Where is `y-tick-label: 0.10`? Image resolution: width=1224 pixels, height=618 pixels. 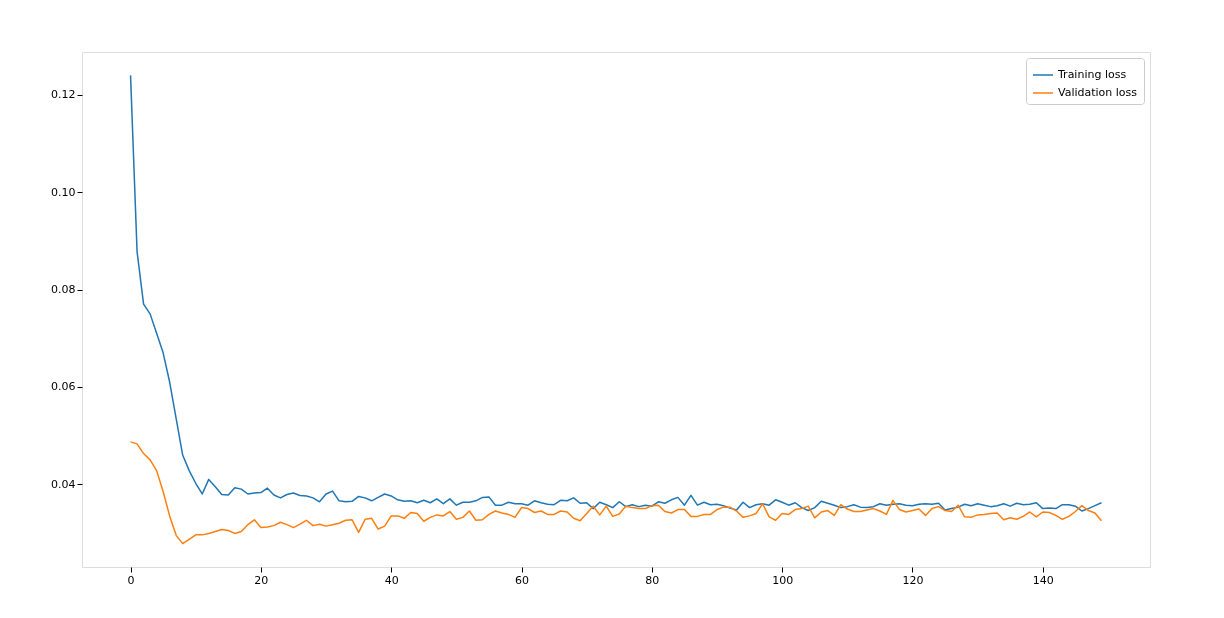 y-tick-label: 0.10 is located at coordinates (63, 192).